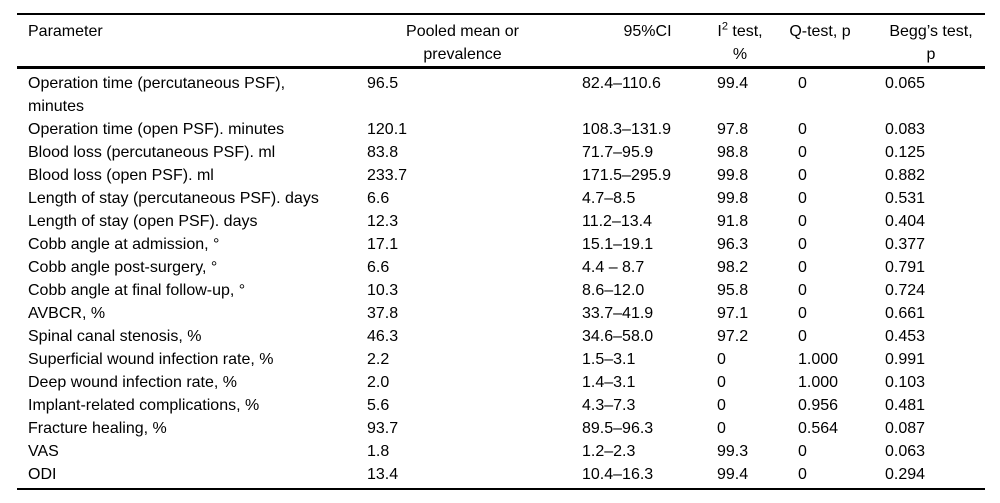 This screenshot has height=503, width=1000. I want to click on cell-95ci: 1.4–3.1, so click(609, 382).